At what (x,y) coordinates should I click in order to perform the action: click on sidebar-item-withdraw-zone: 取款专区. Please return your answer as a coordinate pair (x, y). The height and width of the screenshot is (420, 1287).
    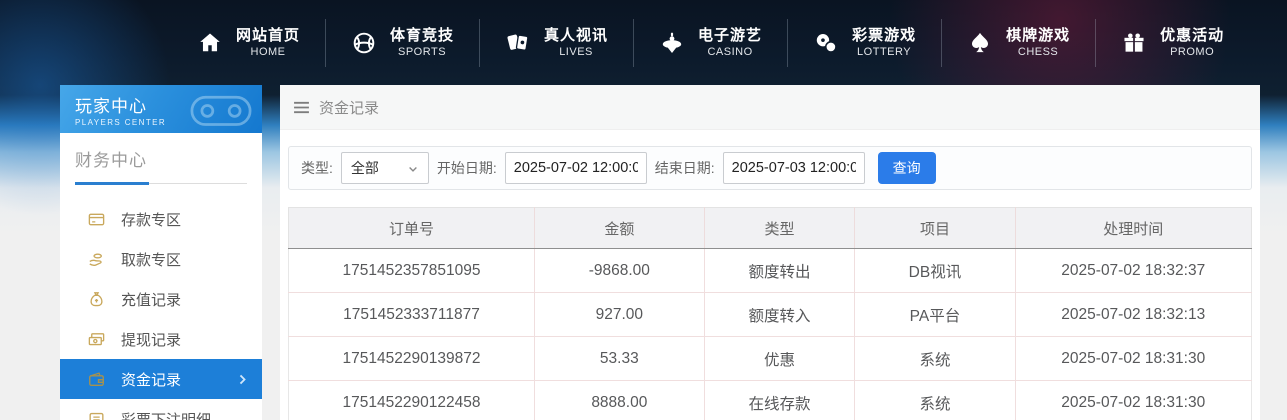
    Looking at the image, I should click on (161, 259).